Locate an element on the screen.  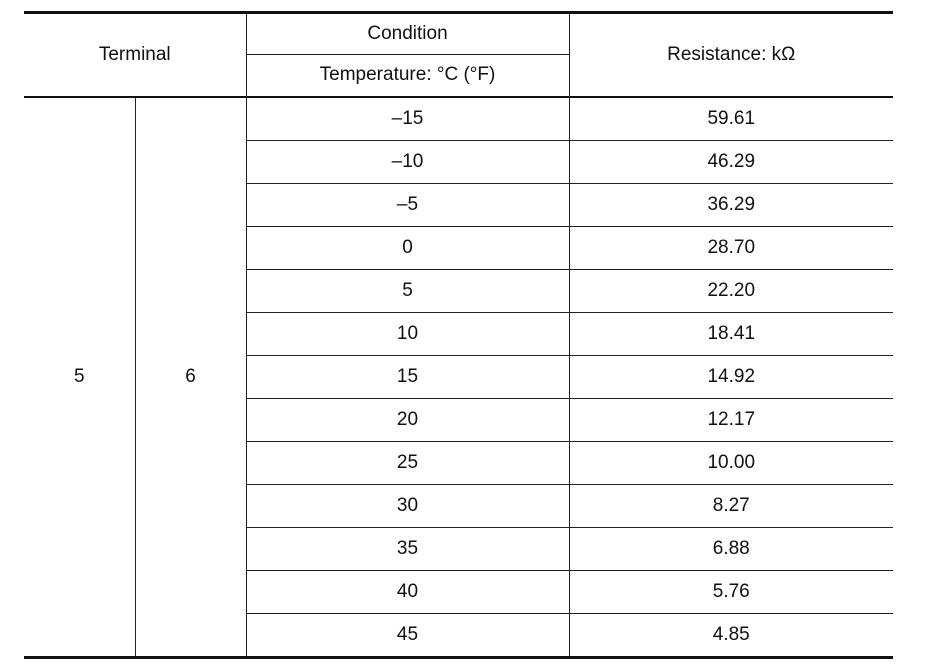
resistance-cell: 46.29 is located at coordinates (730, 161).